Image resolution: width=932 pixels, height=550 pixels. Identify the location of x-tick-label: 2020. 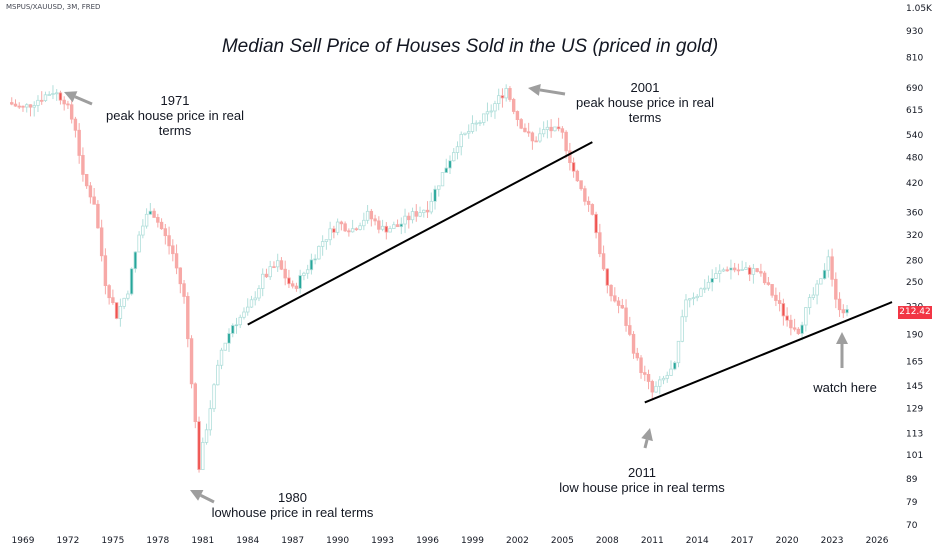
(787, 541).